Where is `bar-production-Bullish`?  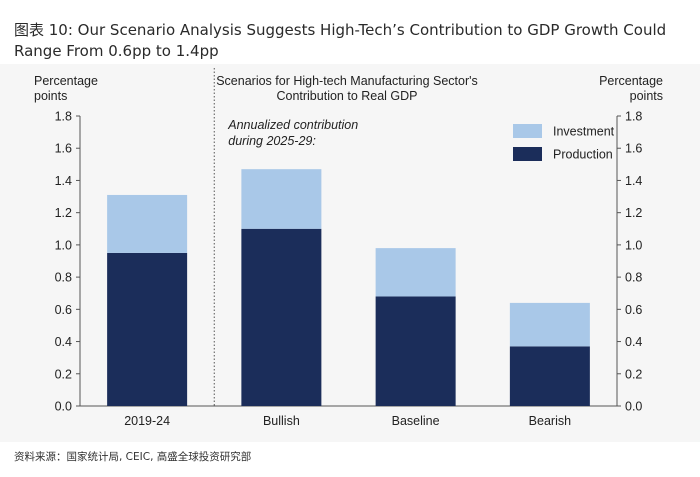
bar-production-Bullish is located at coordinates (281, 317).